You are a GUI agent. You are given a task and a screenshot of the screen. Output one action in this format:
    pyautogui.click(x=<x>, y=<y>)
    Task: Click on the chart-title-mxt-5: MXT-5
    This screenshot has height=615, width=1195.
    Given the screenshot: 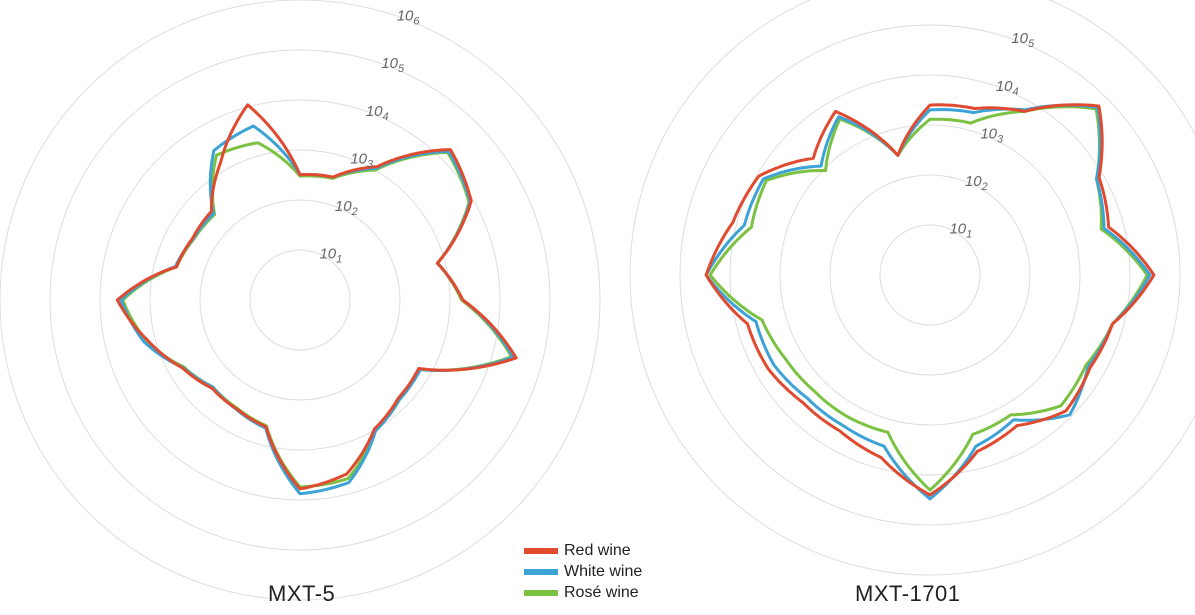 What is the action you would take?
    pyautogui.click(x=302, y=593)
    